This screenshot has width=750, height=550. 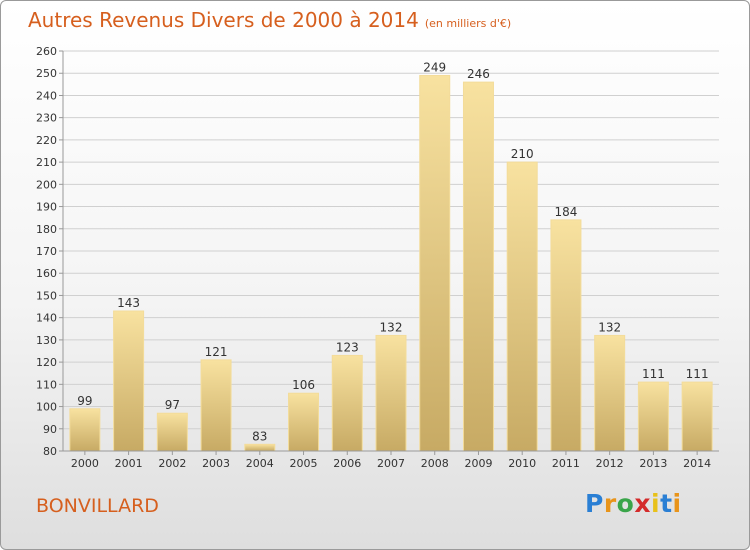 I want to click on y-tick-label: 220, so click(x=46, y=140).